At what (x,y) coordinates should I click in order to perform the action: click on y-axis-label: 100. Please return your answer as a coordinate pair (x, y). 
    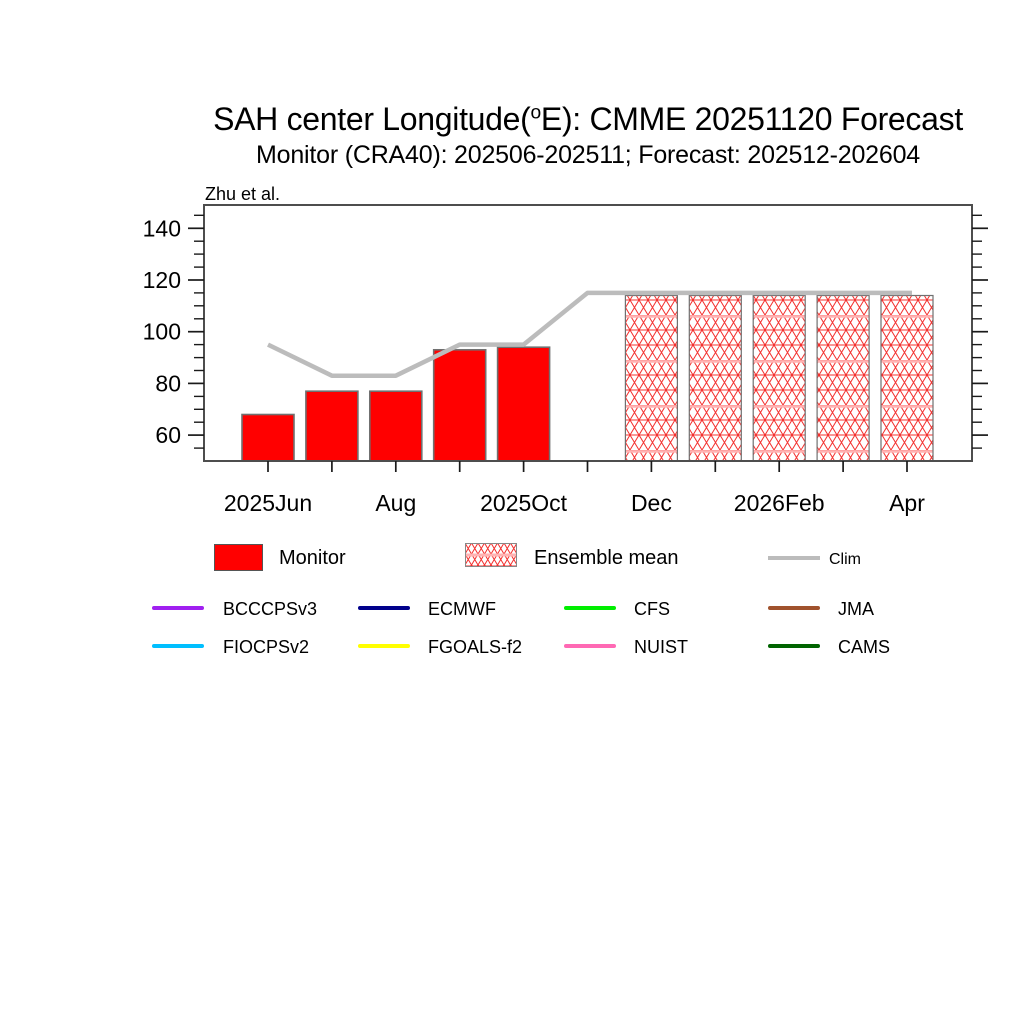
    Looking at the image, I should click on (162, 332).